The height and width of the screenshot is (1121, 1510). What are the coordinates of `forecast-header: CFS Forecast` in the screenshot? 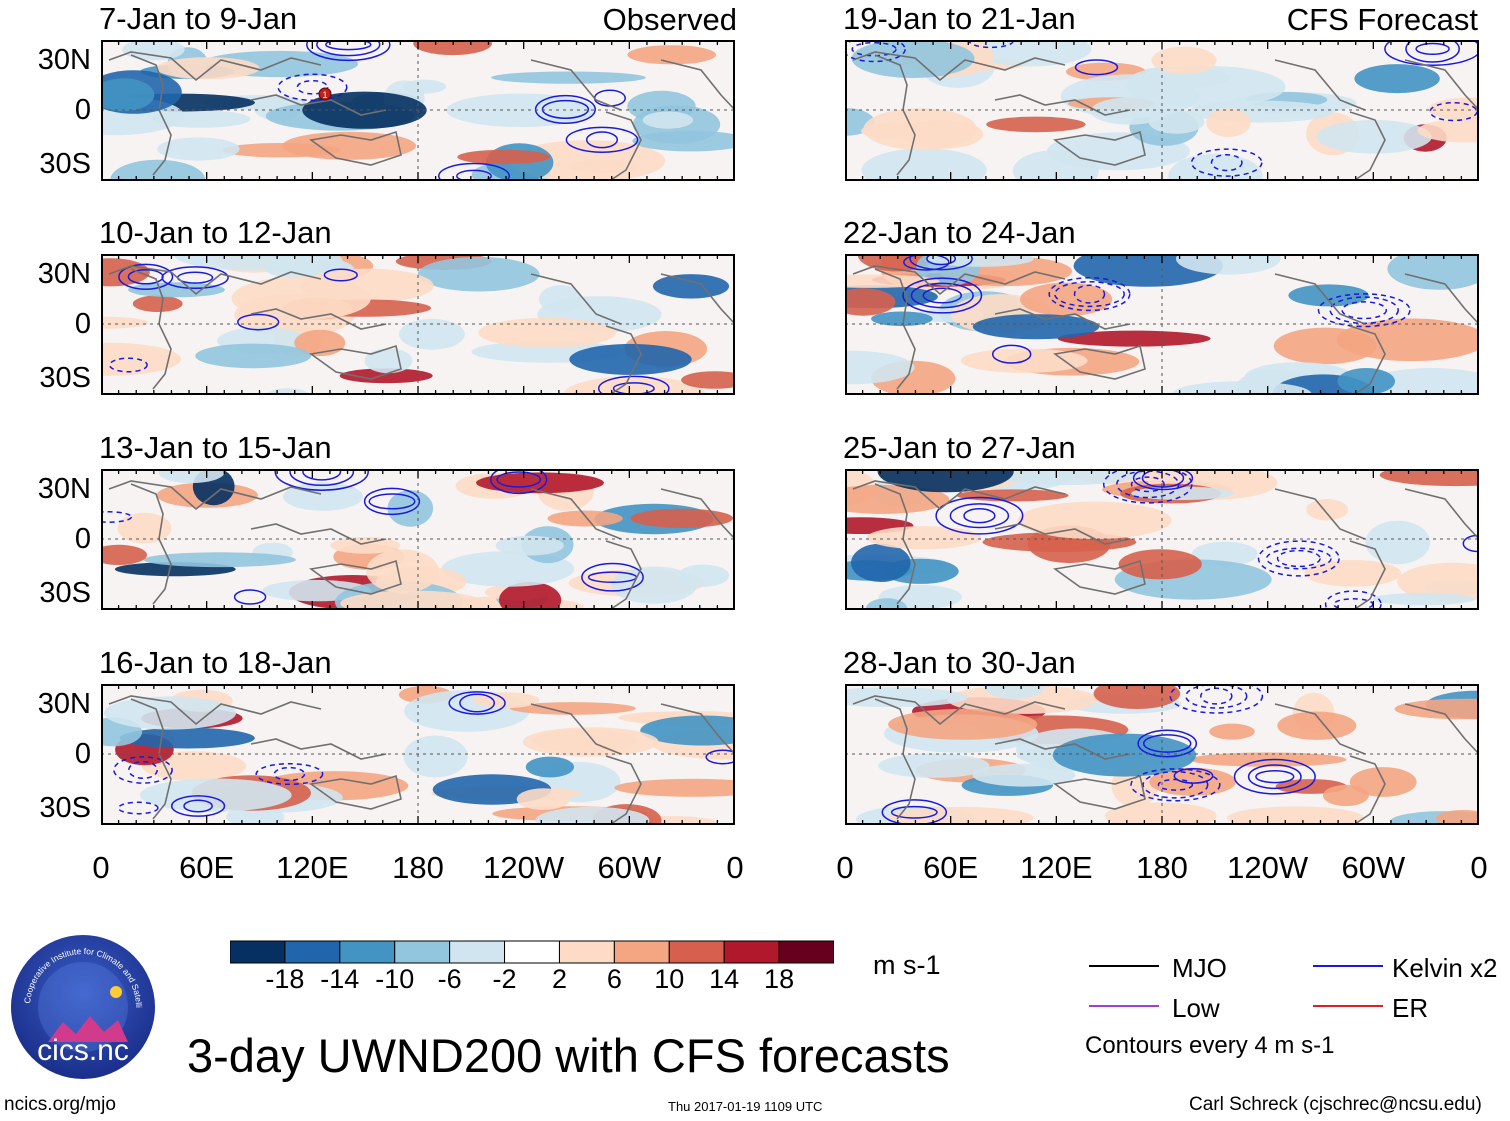 It's located at (1382, 19).